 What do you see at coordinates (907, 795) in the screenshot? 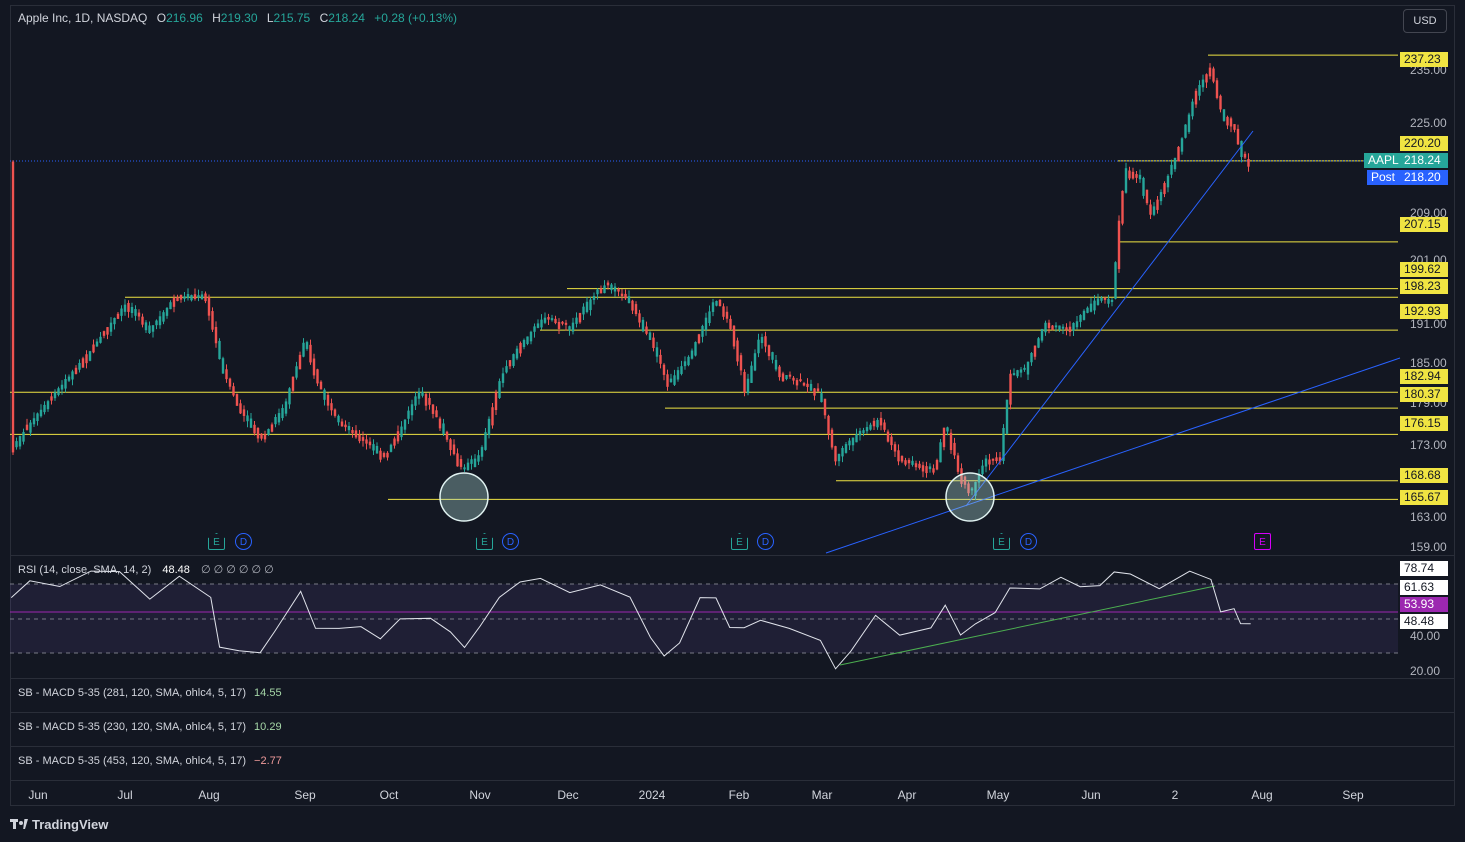
I see `time-axis-label: Apr` at bounding box center [907, 795].